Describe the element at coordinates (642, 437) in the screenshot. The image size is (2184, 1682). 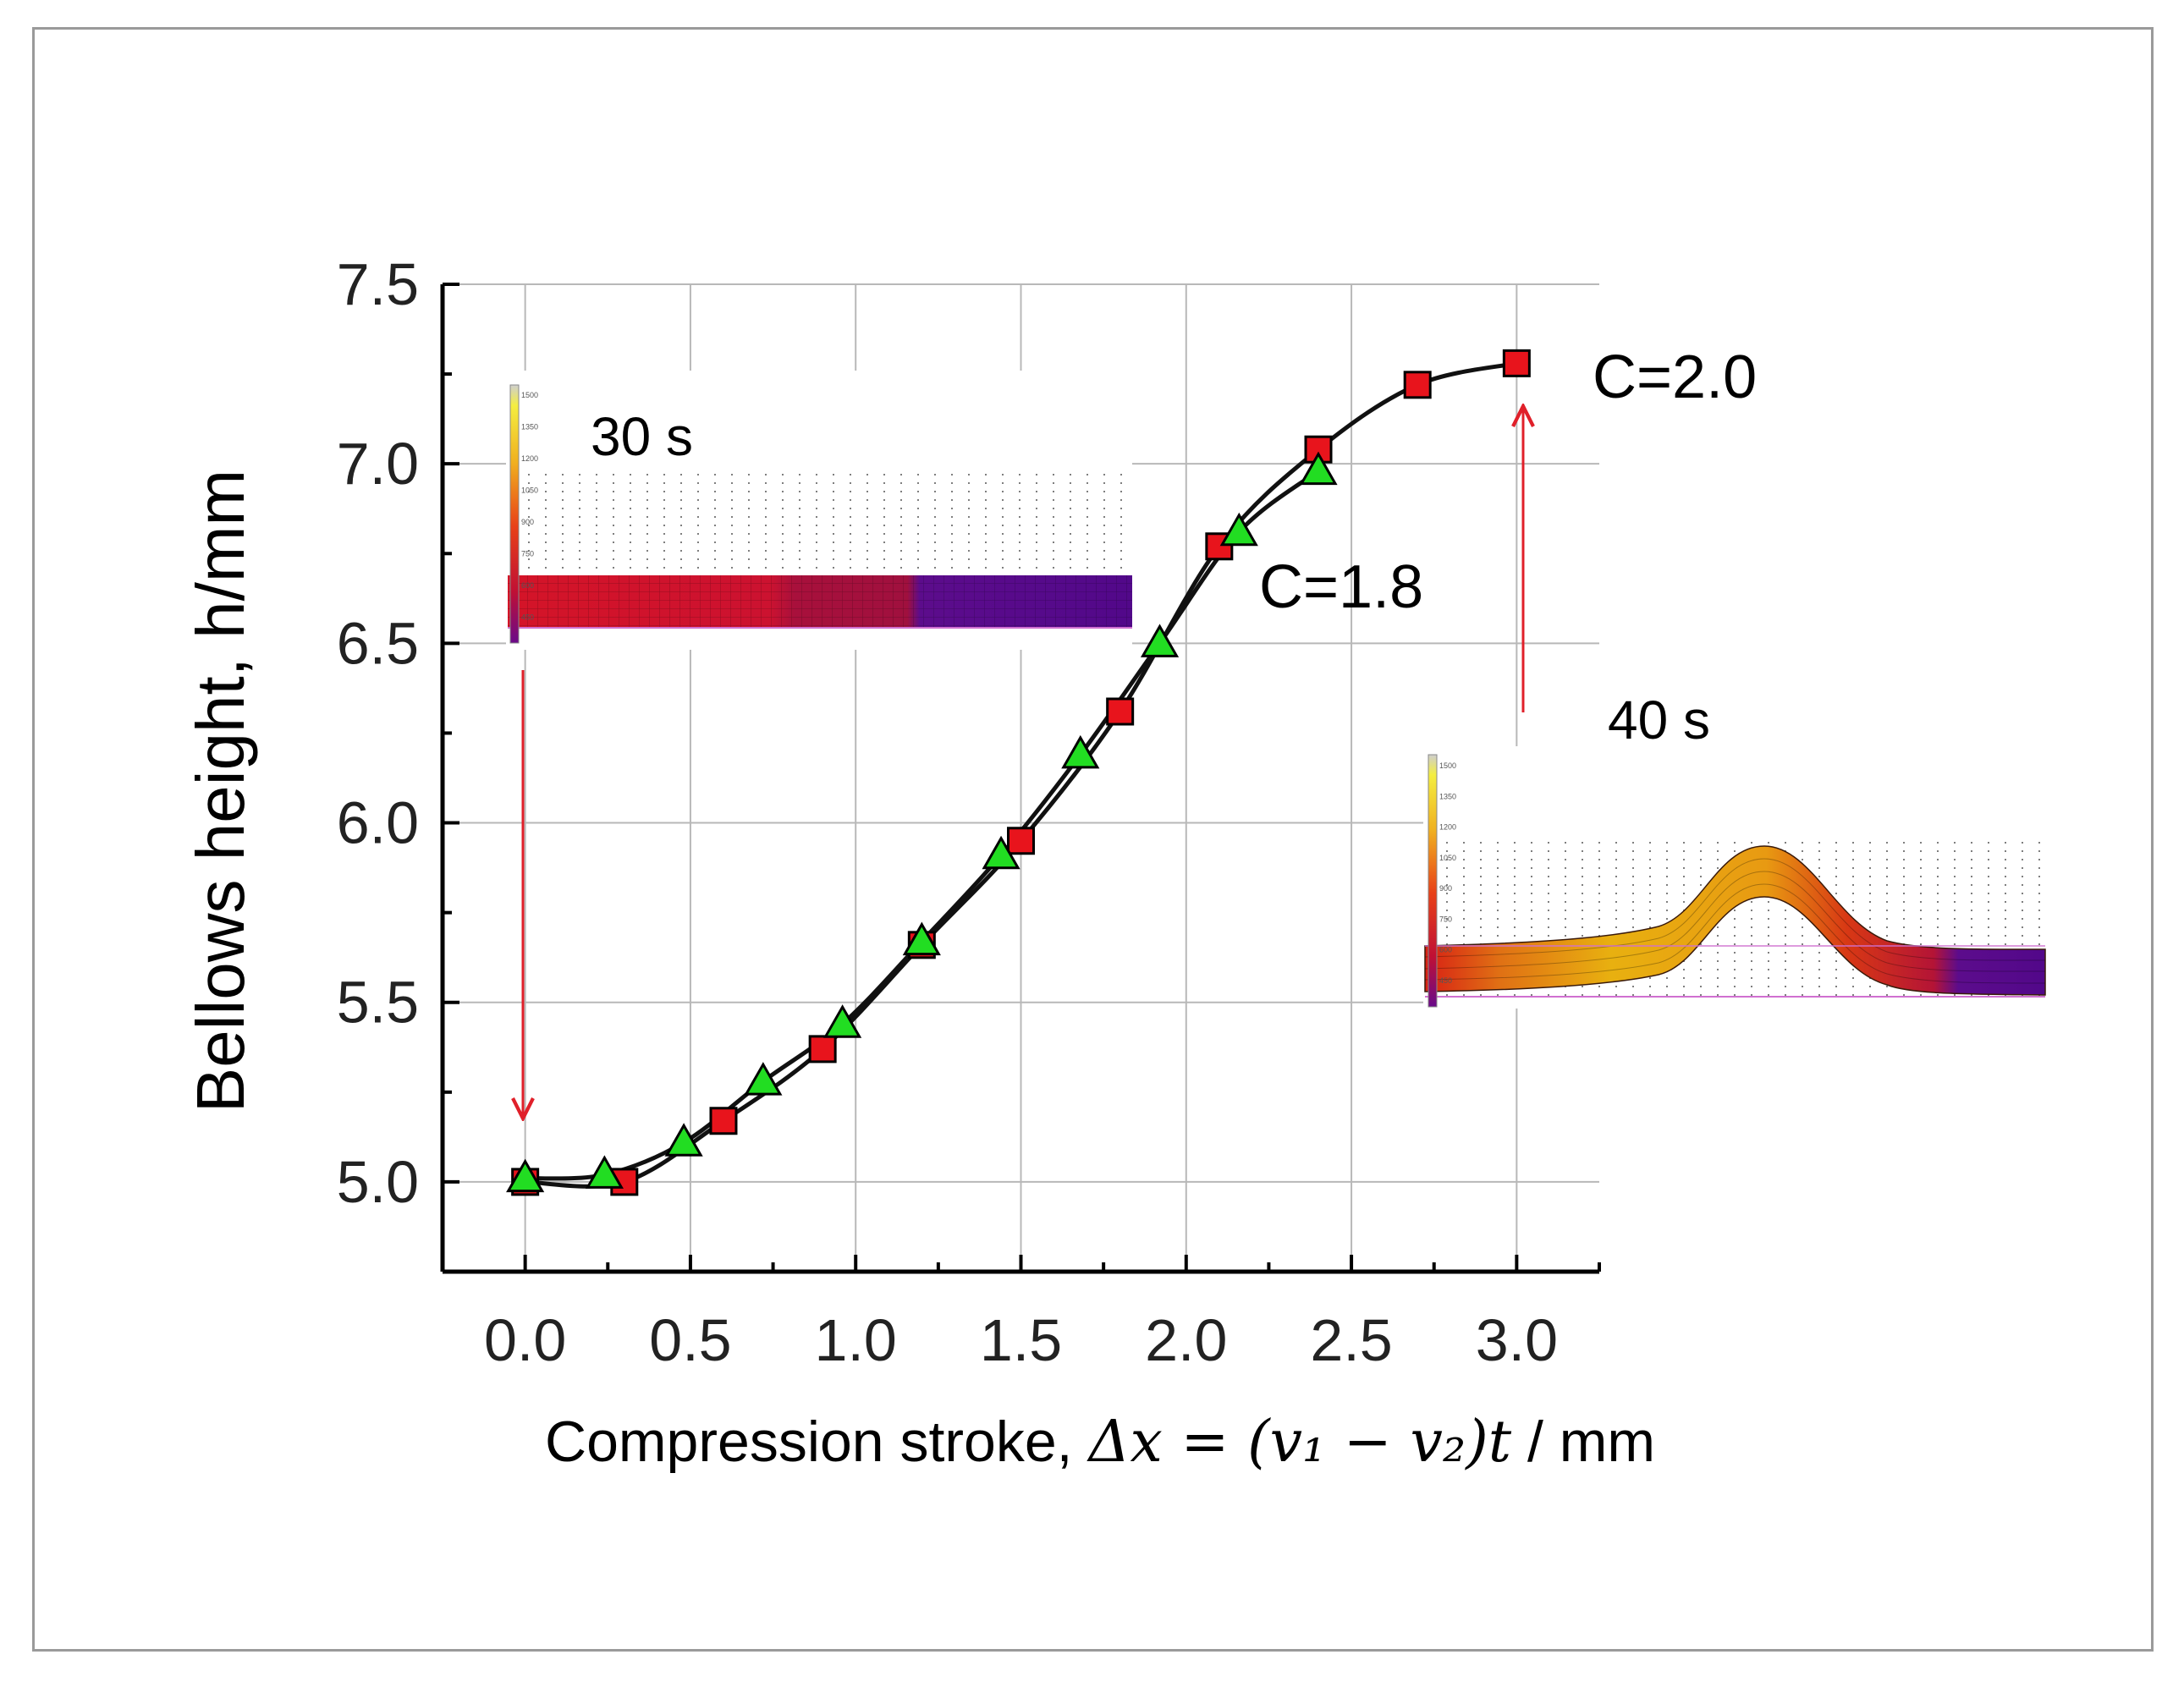
I see `inset-30s-time-label: 30 s` at that location.